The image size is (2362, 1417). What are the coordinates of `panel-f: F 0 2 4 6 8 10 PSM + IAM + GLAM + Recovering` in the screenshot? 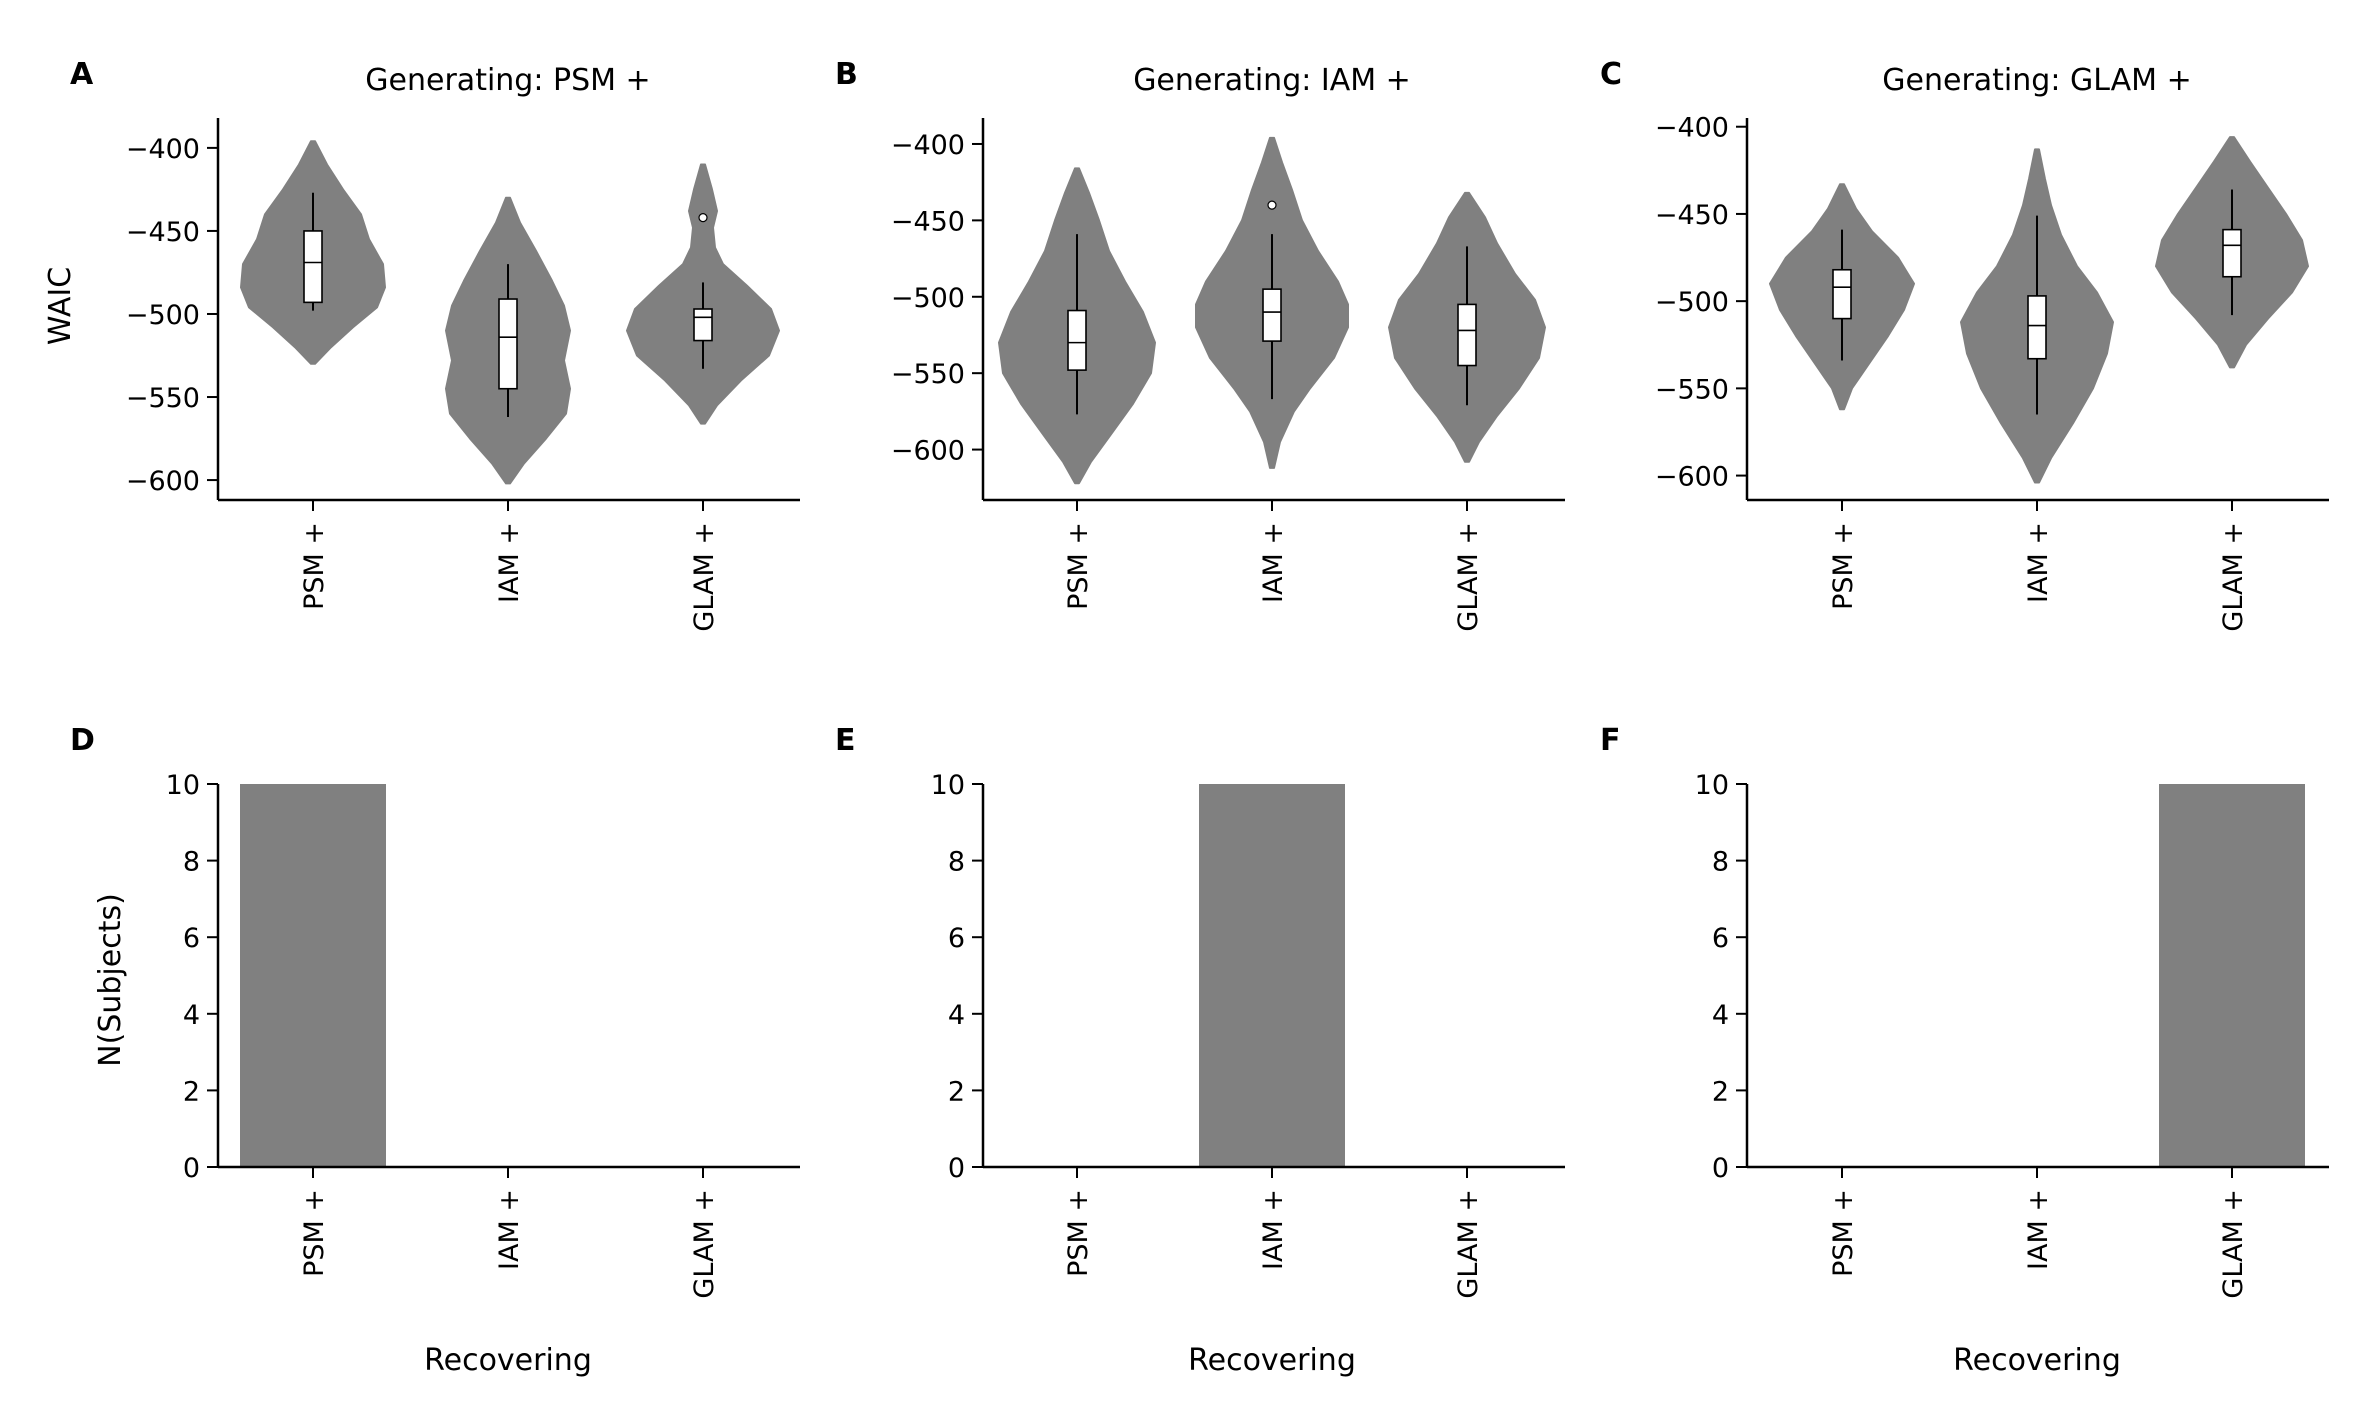 It's located at (1964, 1050).